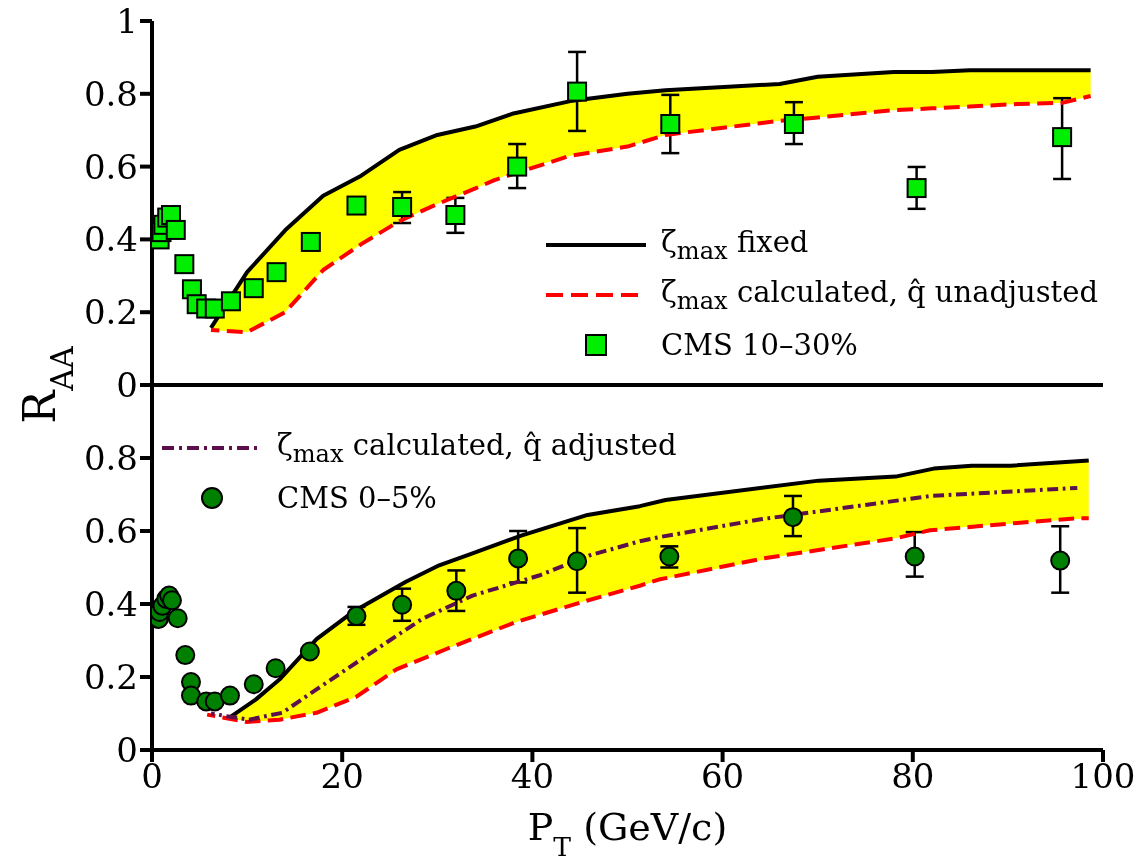 This screenshot has width=1143, height=864. Describe the element at coordinates (342, 776) in the screenshot. I see `x-tick-label: 20` at that location.